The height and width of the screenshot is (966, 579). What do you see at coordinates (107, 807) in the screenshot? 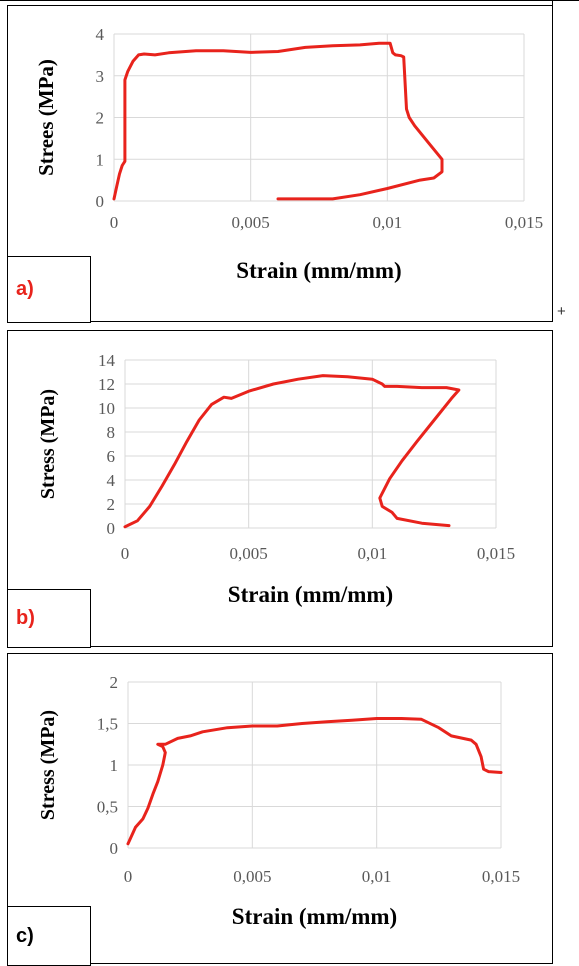
I see `y-tick-label: 0,5` at bounding box center [107, 807].